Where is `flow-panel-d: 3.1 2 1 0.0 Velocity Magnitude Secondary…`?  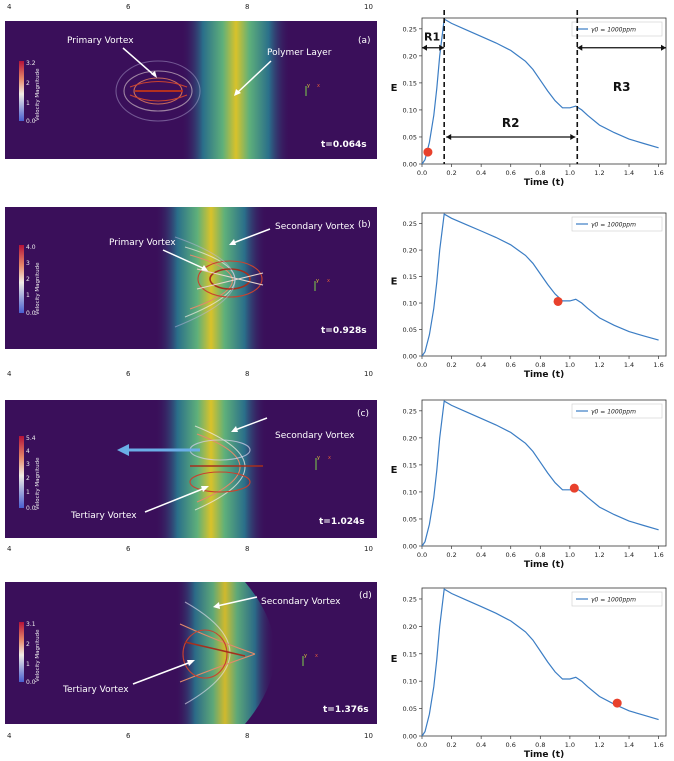 flow-panel-d: 3.1 2 1 0.0 Velocity Magnitude Secondary… is located at coordinates (191, 653).